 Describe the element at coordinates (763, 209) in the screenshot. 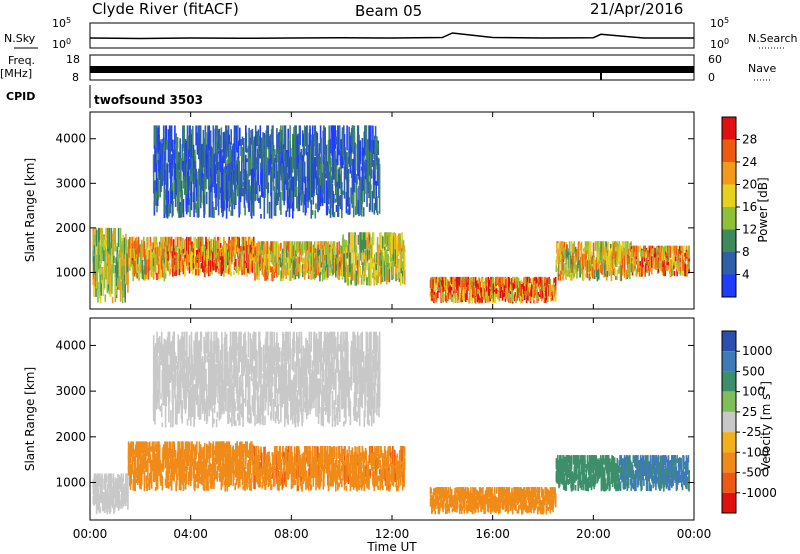

I see `power-colorbar-label: Power [dB]` at that location.